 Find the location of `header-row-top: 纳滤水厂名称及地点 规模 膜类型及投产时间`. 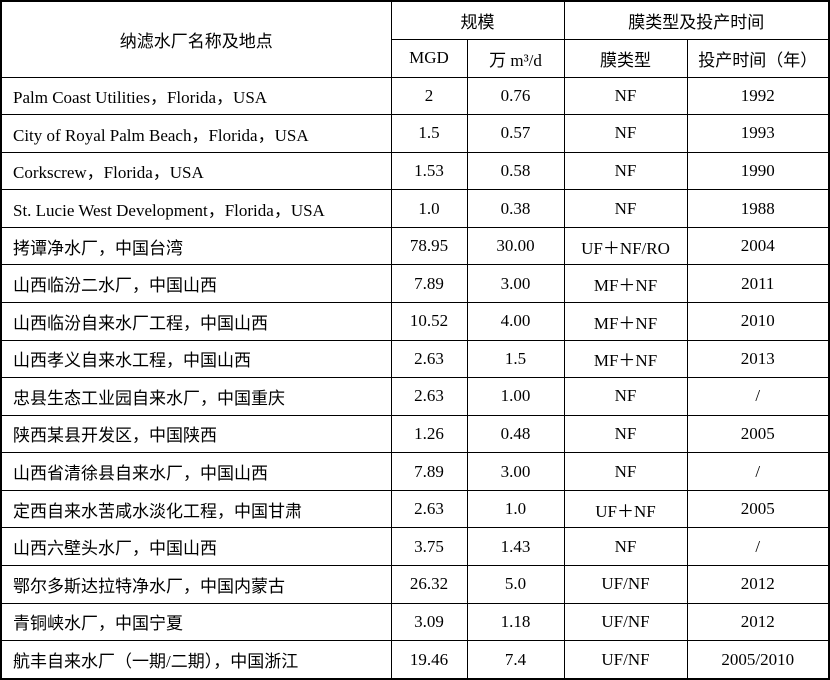

header-row-top: 纳滤水厂名称及地点 规模 膜类型及投产时间 is located at coordinates (415, 39).